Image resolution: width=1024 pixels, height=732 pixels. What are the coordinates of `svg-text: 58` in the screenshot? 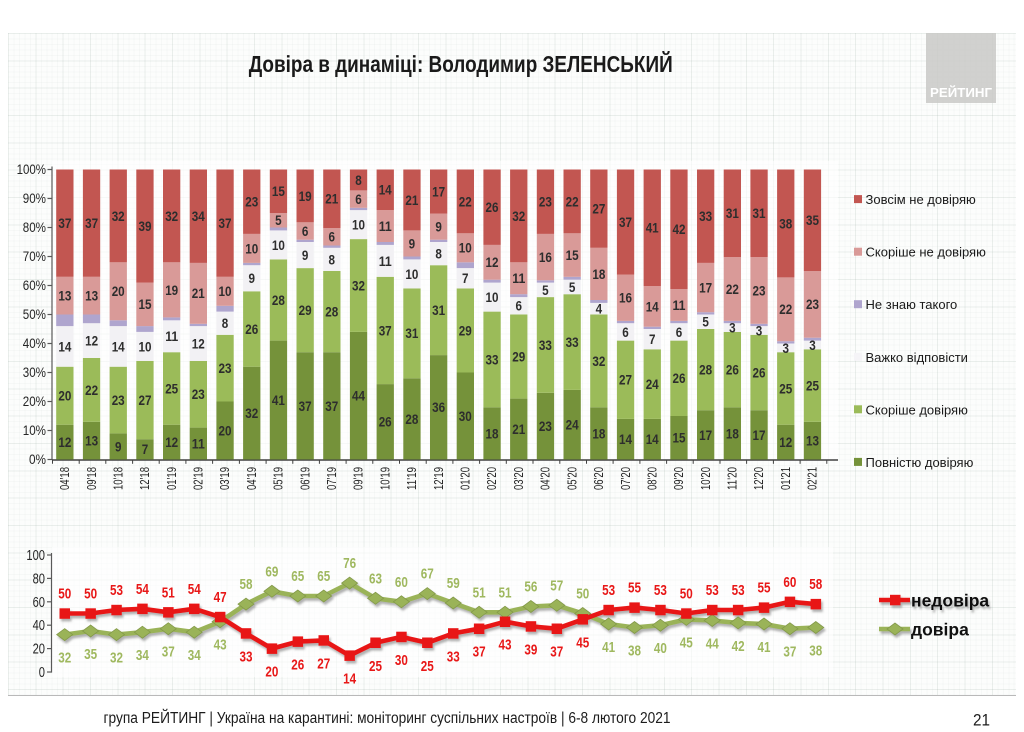 It's located at (246, 584).